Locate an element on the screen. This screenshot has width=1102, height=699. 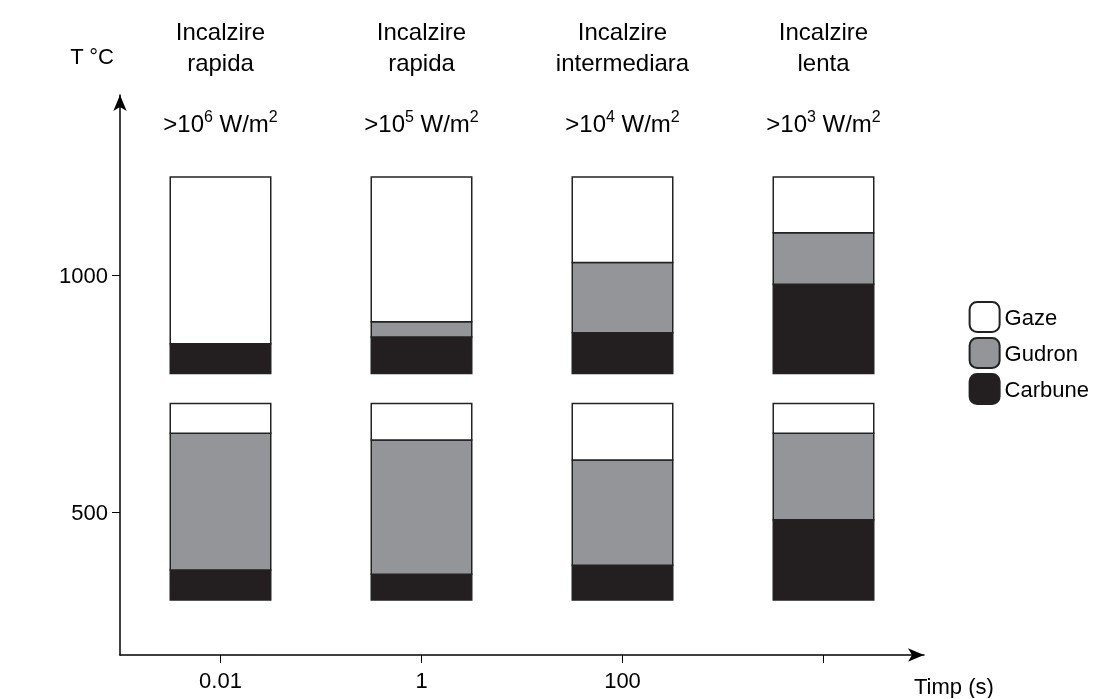
legend-label: Gudron is located at coordinates (1041, 353).